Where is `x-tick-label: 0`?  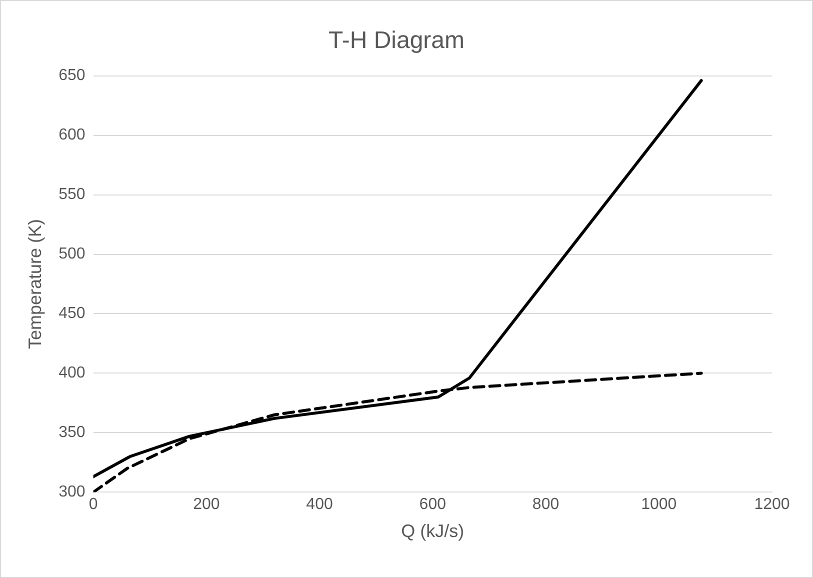
x-tick-label: 0 is located at coordinates (93, 505).